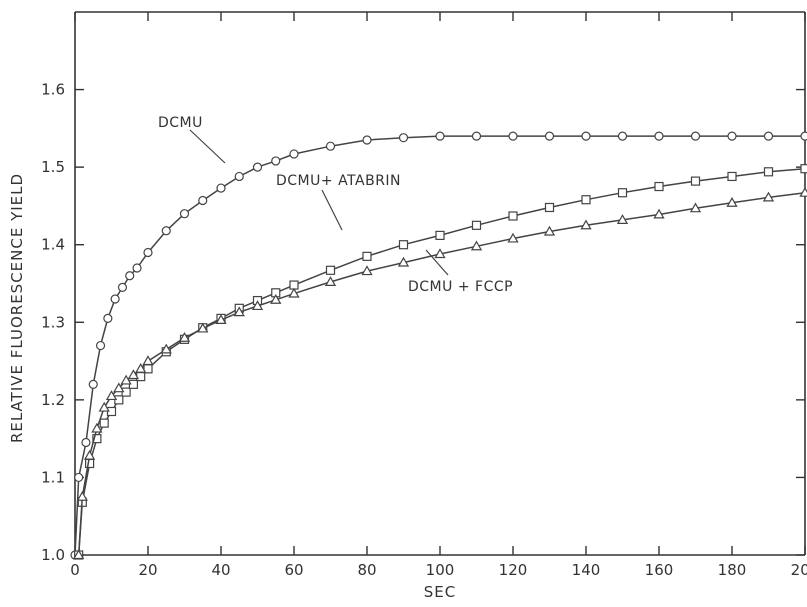  Describe the element at coordinates (53, 400) in the screenshot. I see `y-tick-label: 1.2` at that location.